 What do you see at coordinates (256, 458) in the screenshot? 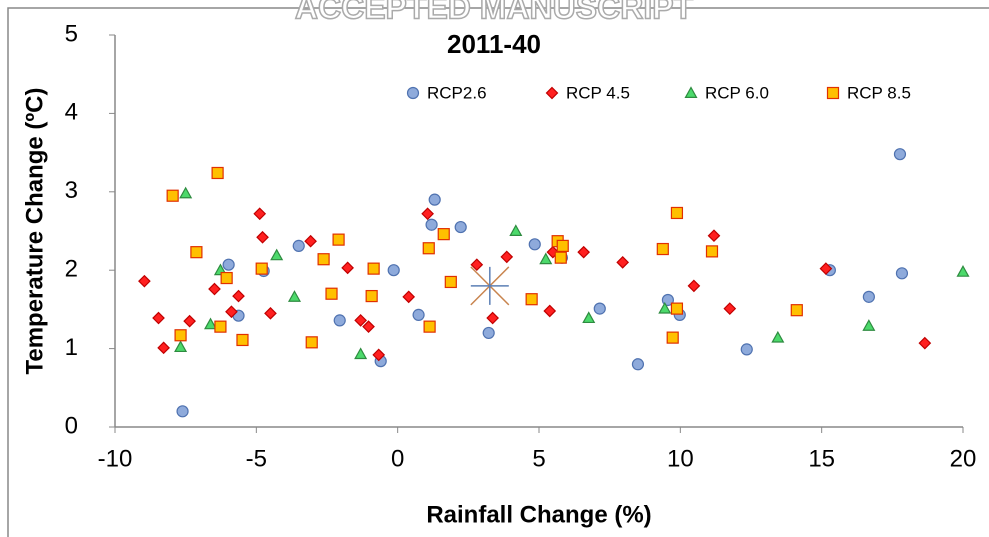
I see `x-tick-label: -5` at bounding box center [256, 458].